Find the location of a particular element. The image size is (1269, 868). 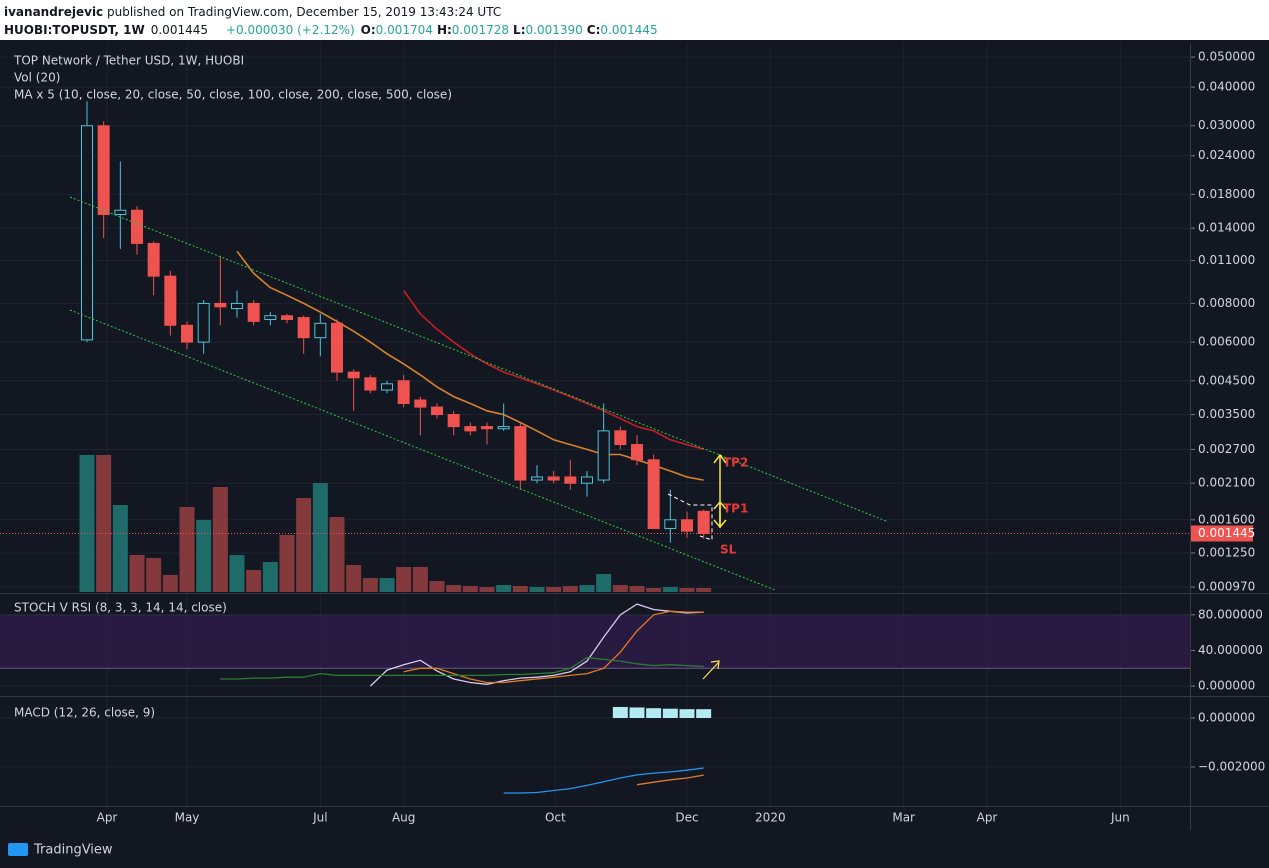

ohlc-value: 0.001728 is located at coordinates (480, 30).